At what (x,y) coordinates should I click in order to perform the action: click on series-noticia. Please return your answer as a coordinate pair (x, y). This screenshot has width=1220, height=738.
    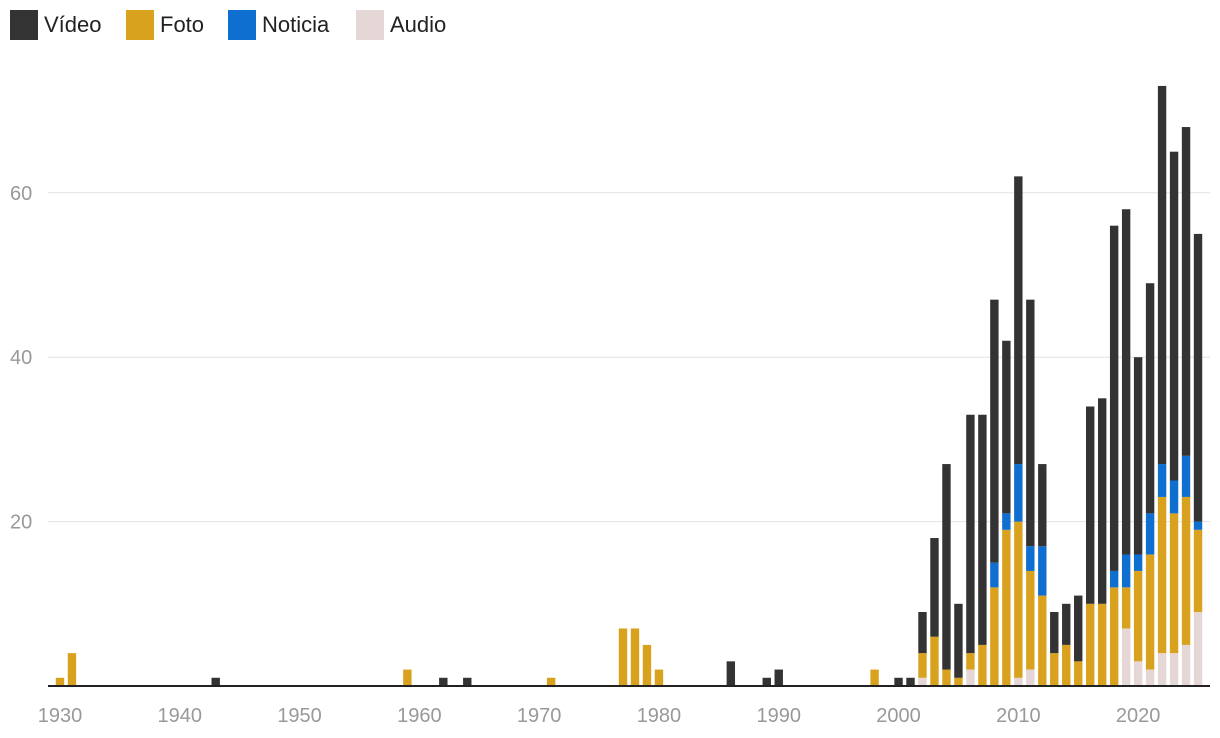
    Looking at the image, I should click on (1096, 525).